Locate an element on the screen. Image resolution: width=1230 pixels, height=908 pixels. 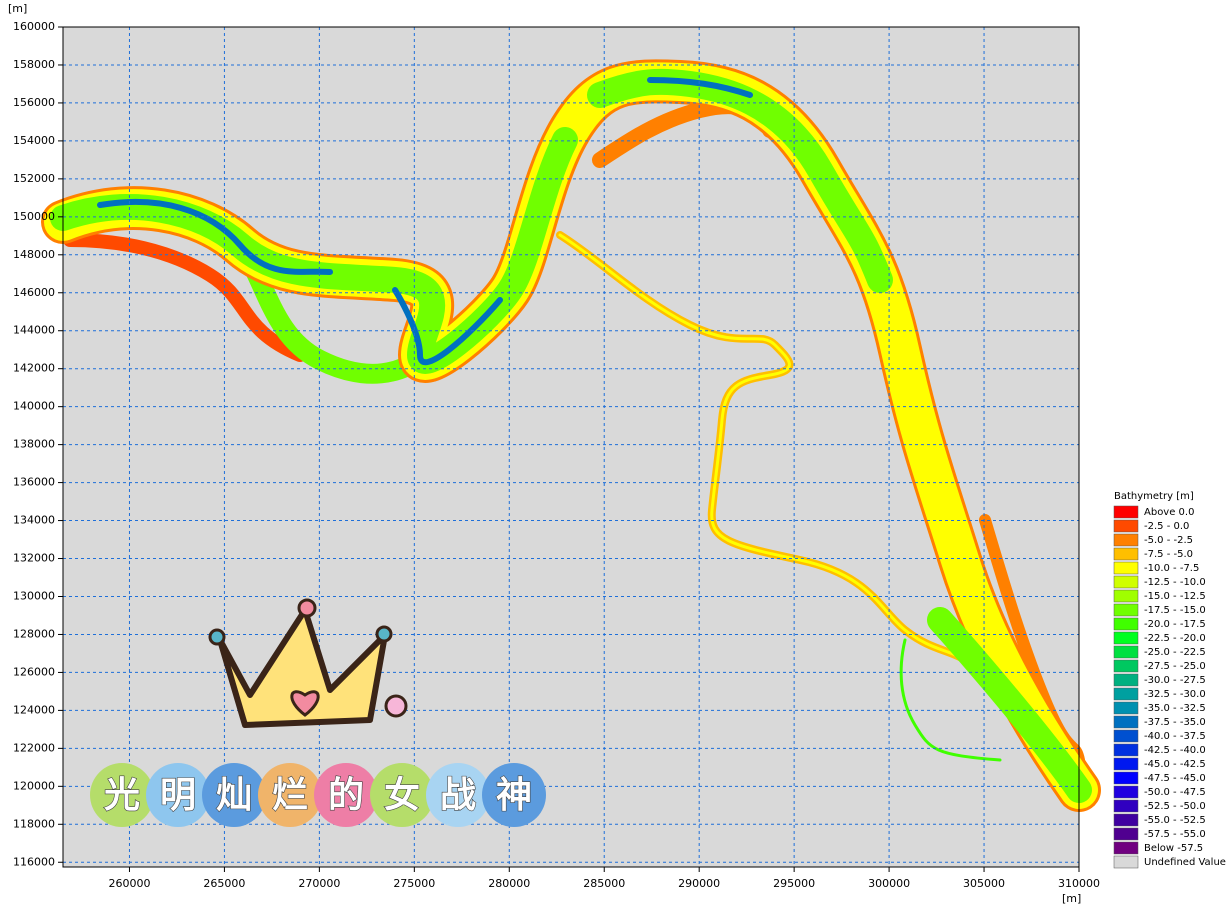
y-tick-label: 150000 is located at coordinates (34, 216).